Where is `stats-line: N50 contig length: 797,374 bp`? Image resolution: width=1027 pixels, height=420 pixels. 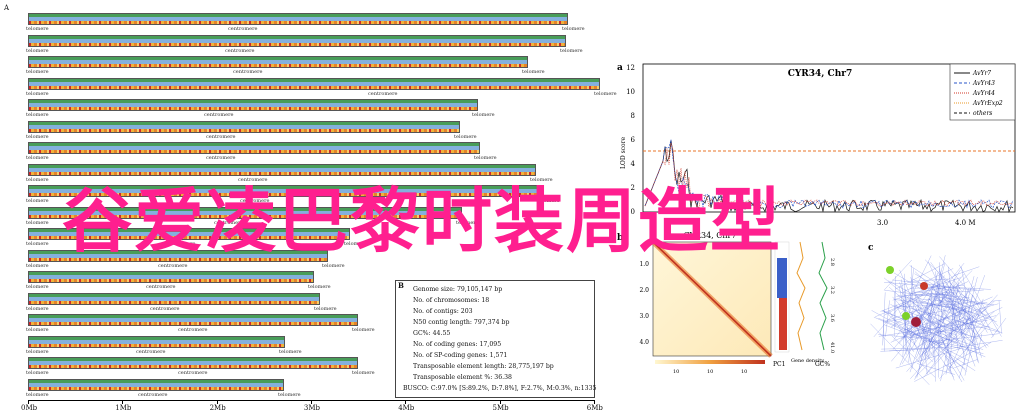
stats-line: N50 contig length: 797,374 bp is located at coordinates (461, 322).